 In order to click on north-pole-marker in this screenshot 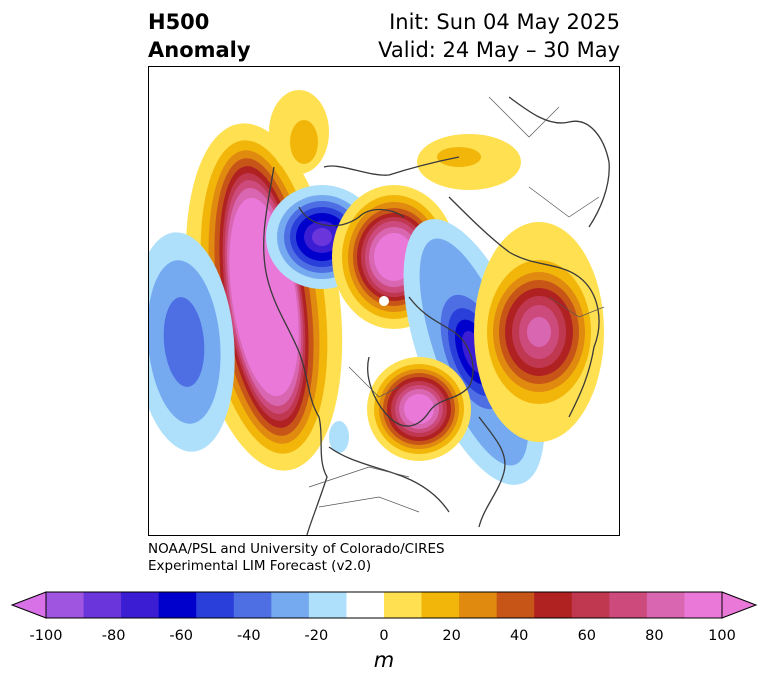, I will do `click(384, 301)`.